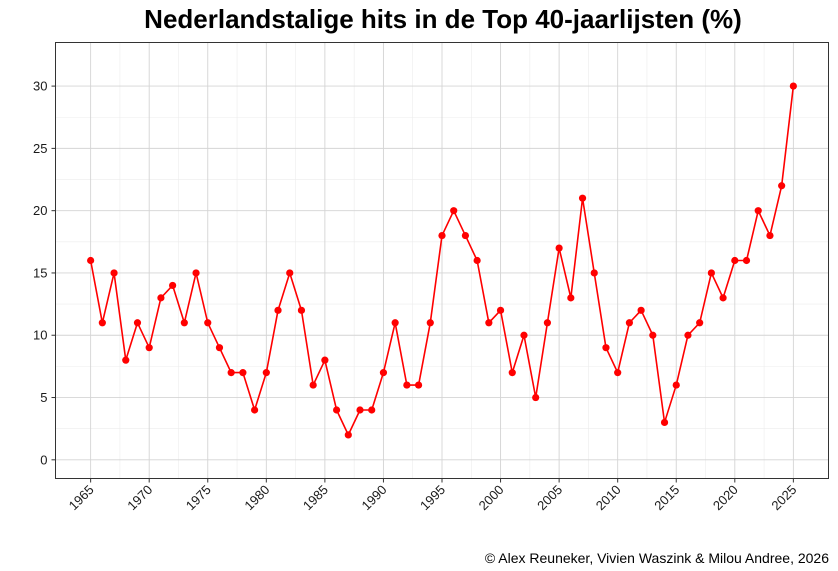 Image resolution: width=838 pixels, height=571 pixels. Describe the element at coordinates (40, 272) in the screenshot. I see `y-tick-label: 15` at that location.